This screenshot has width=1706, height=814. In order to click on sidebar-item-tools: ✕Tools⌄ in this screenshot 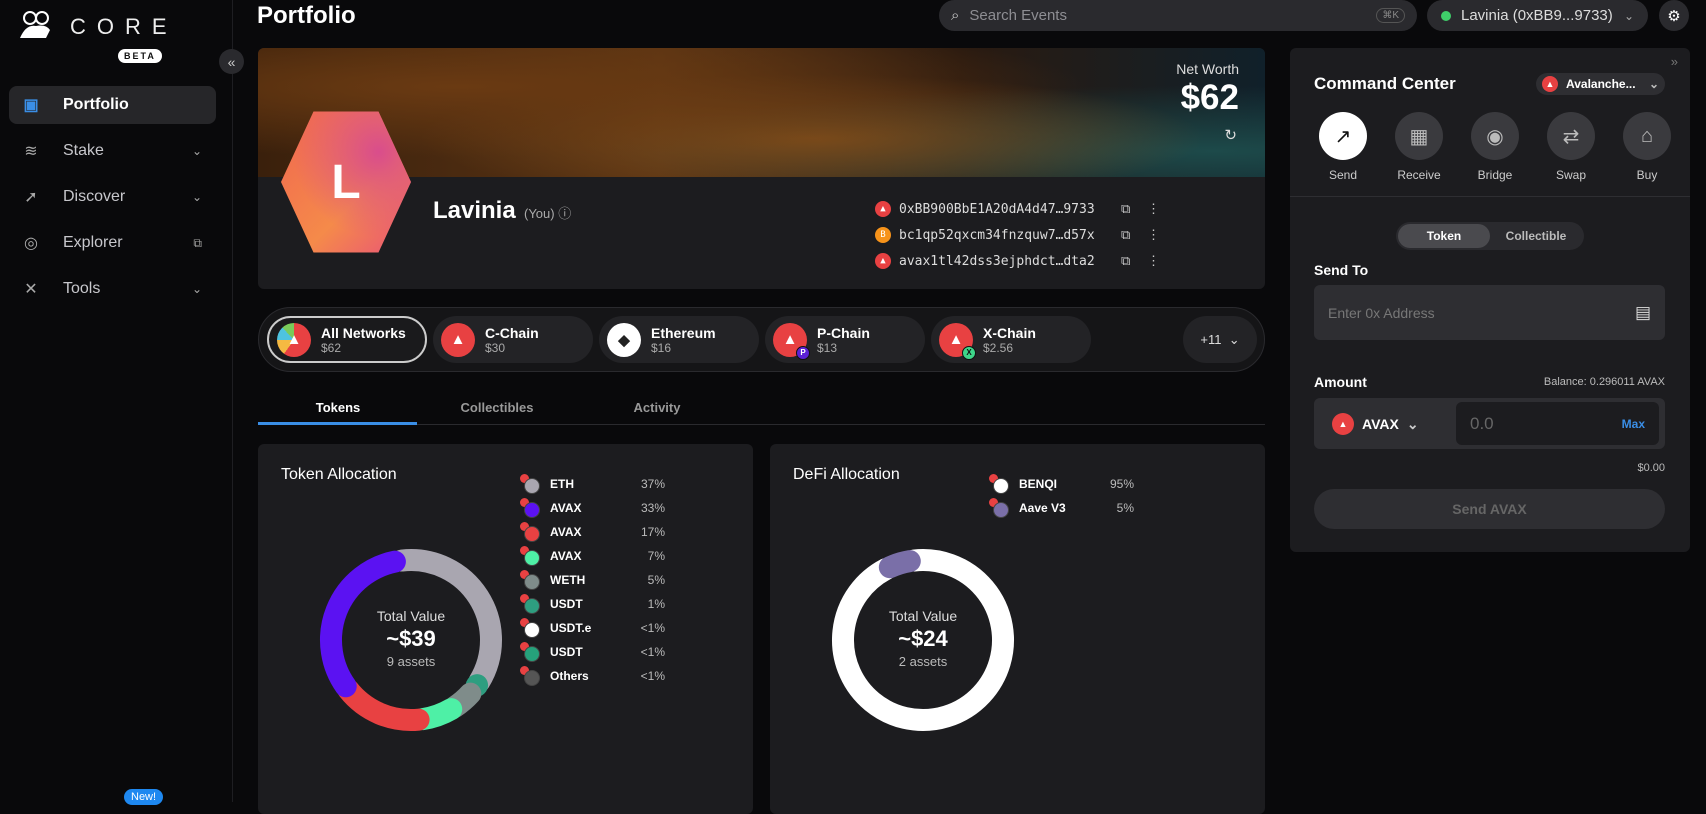, I will do `click(112, 289)`.